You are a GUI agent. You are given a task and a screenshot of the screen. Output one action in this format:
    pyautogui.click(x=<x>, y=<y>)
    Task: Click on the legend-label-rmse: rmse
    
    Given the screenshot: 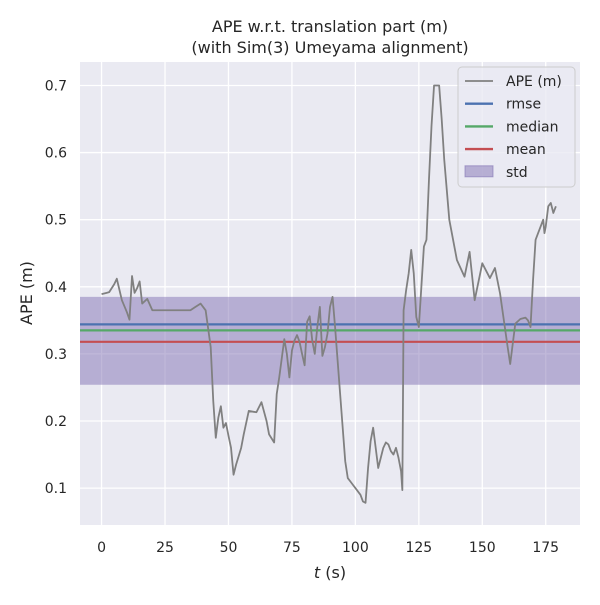 What is the action you would take?
    pyautogui.click(x=523, y=105)
    